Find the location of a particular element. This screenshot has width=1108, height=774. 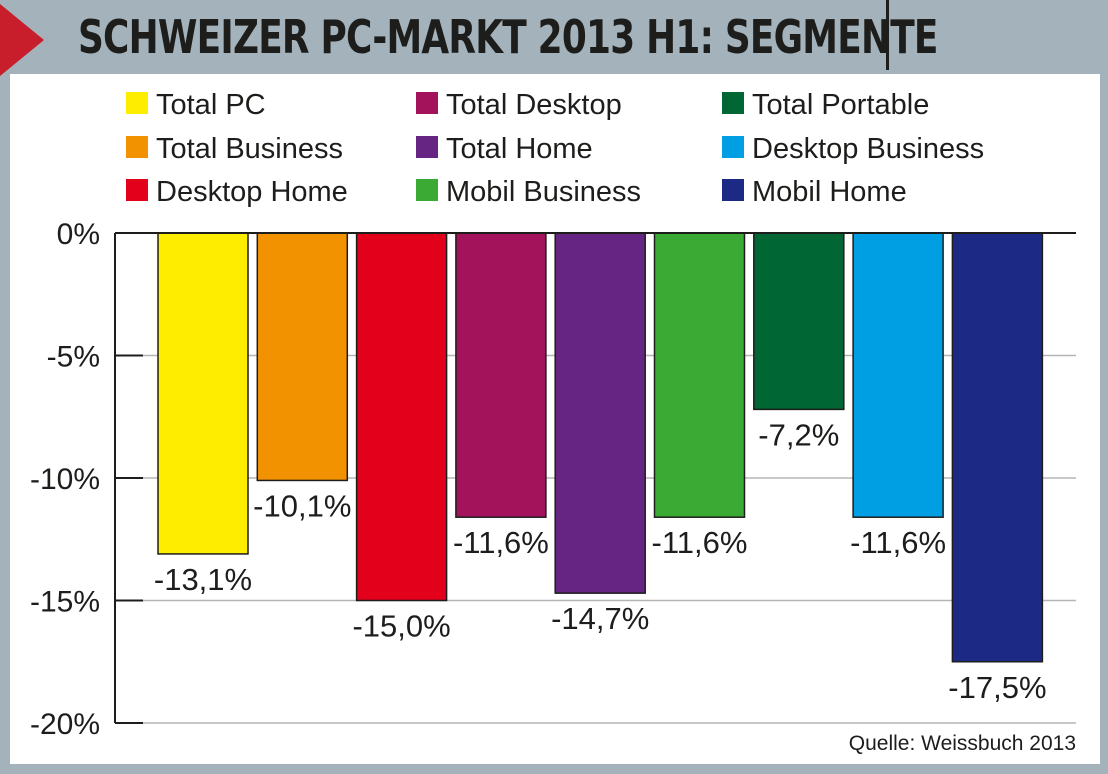

data-label-total-desktop: -11,6% is located at coordinates (501, 542).